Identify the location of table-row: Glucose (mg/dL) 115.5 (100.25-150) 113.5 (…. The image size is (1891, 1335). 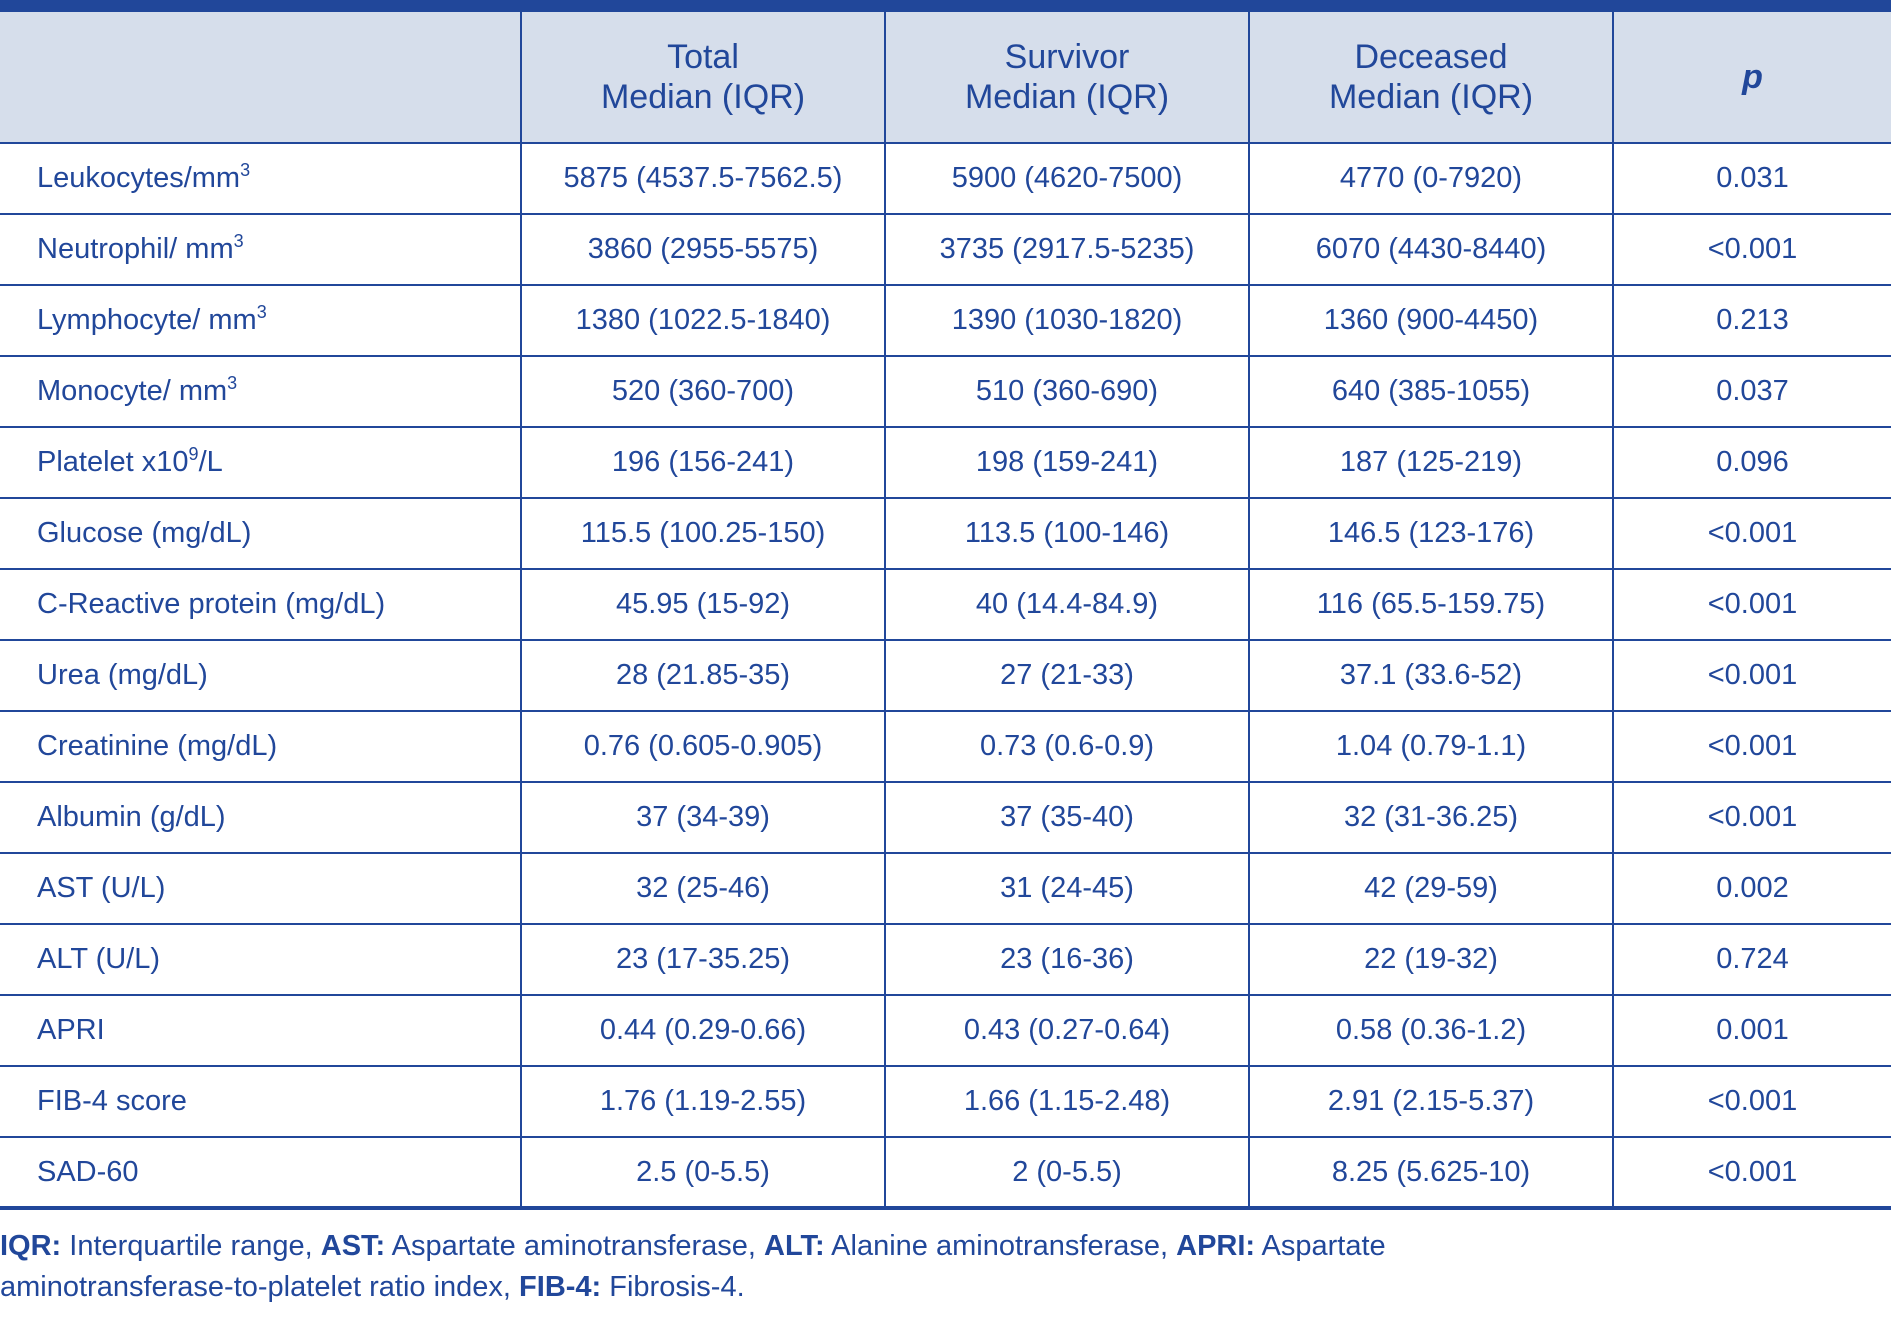
(945, 533).